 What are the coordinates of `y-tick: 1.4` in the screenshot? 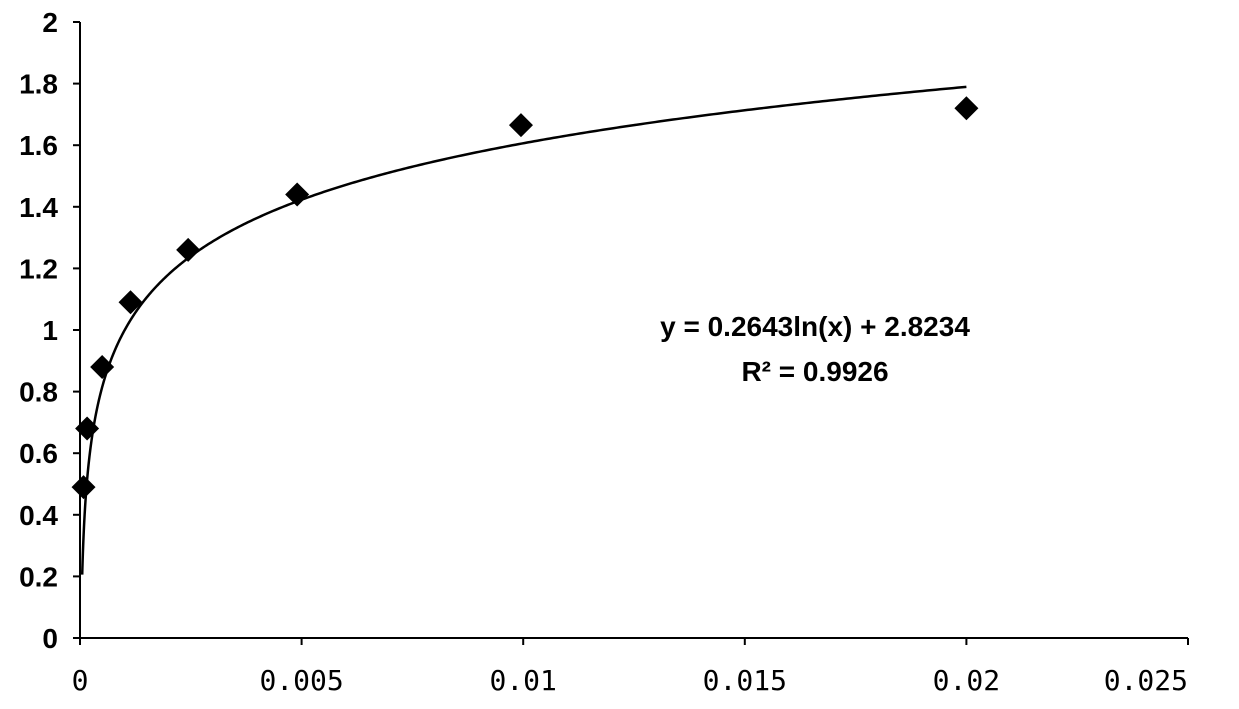 It's located at (49, 207).